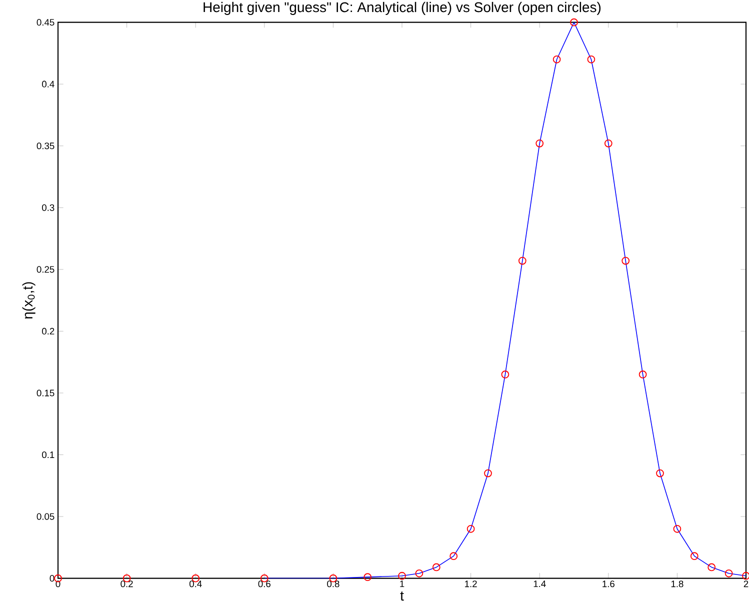 Image resolution: width=749 pixels, height=613 pixels. Describe the element at coordinates (677, 584) in the screenshot. I see `x-tick-label: 1.8` at that location.